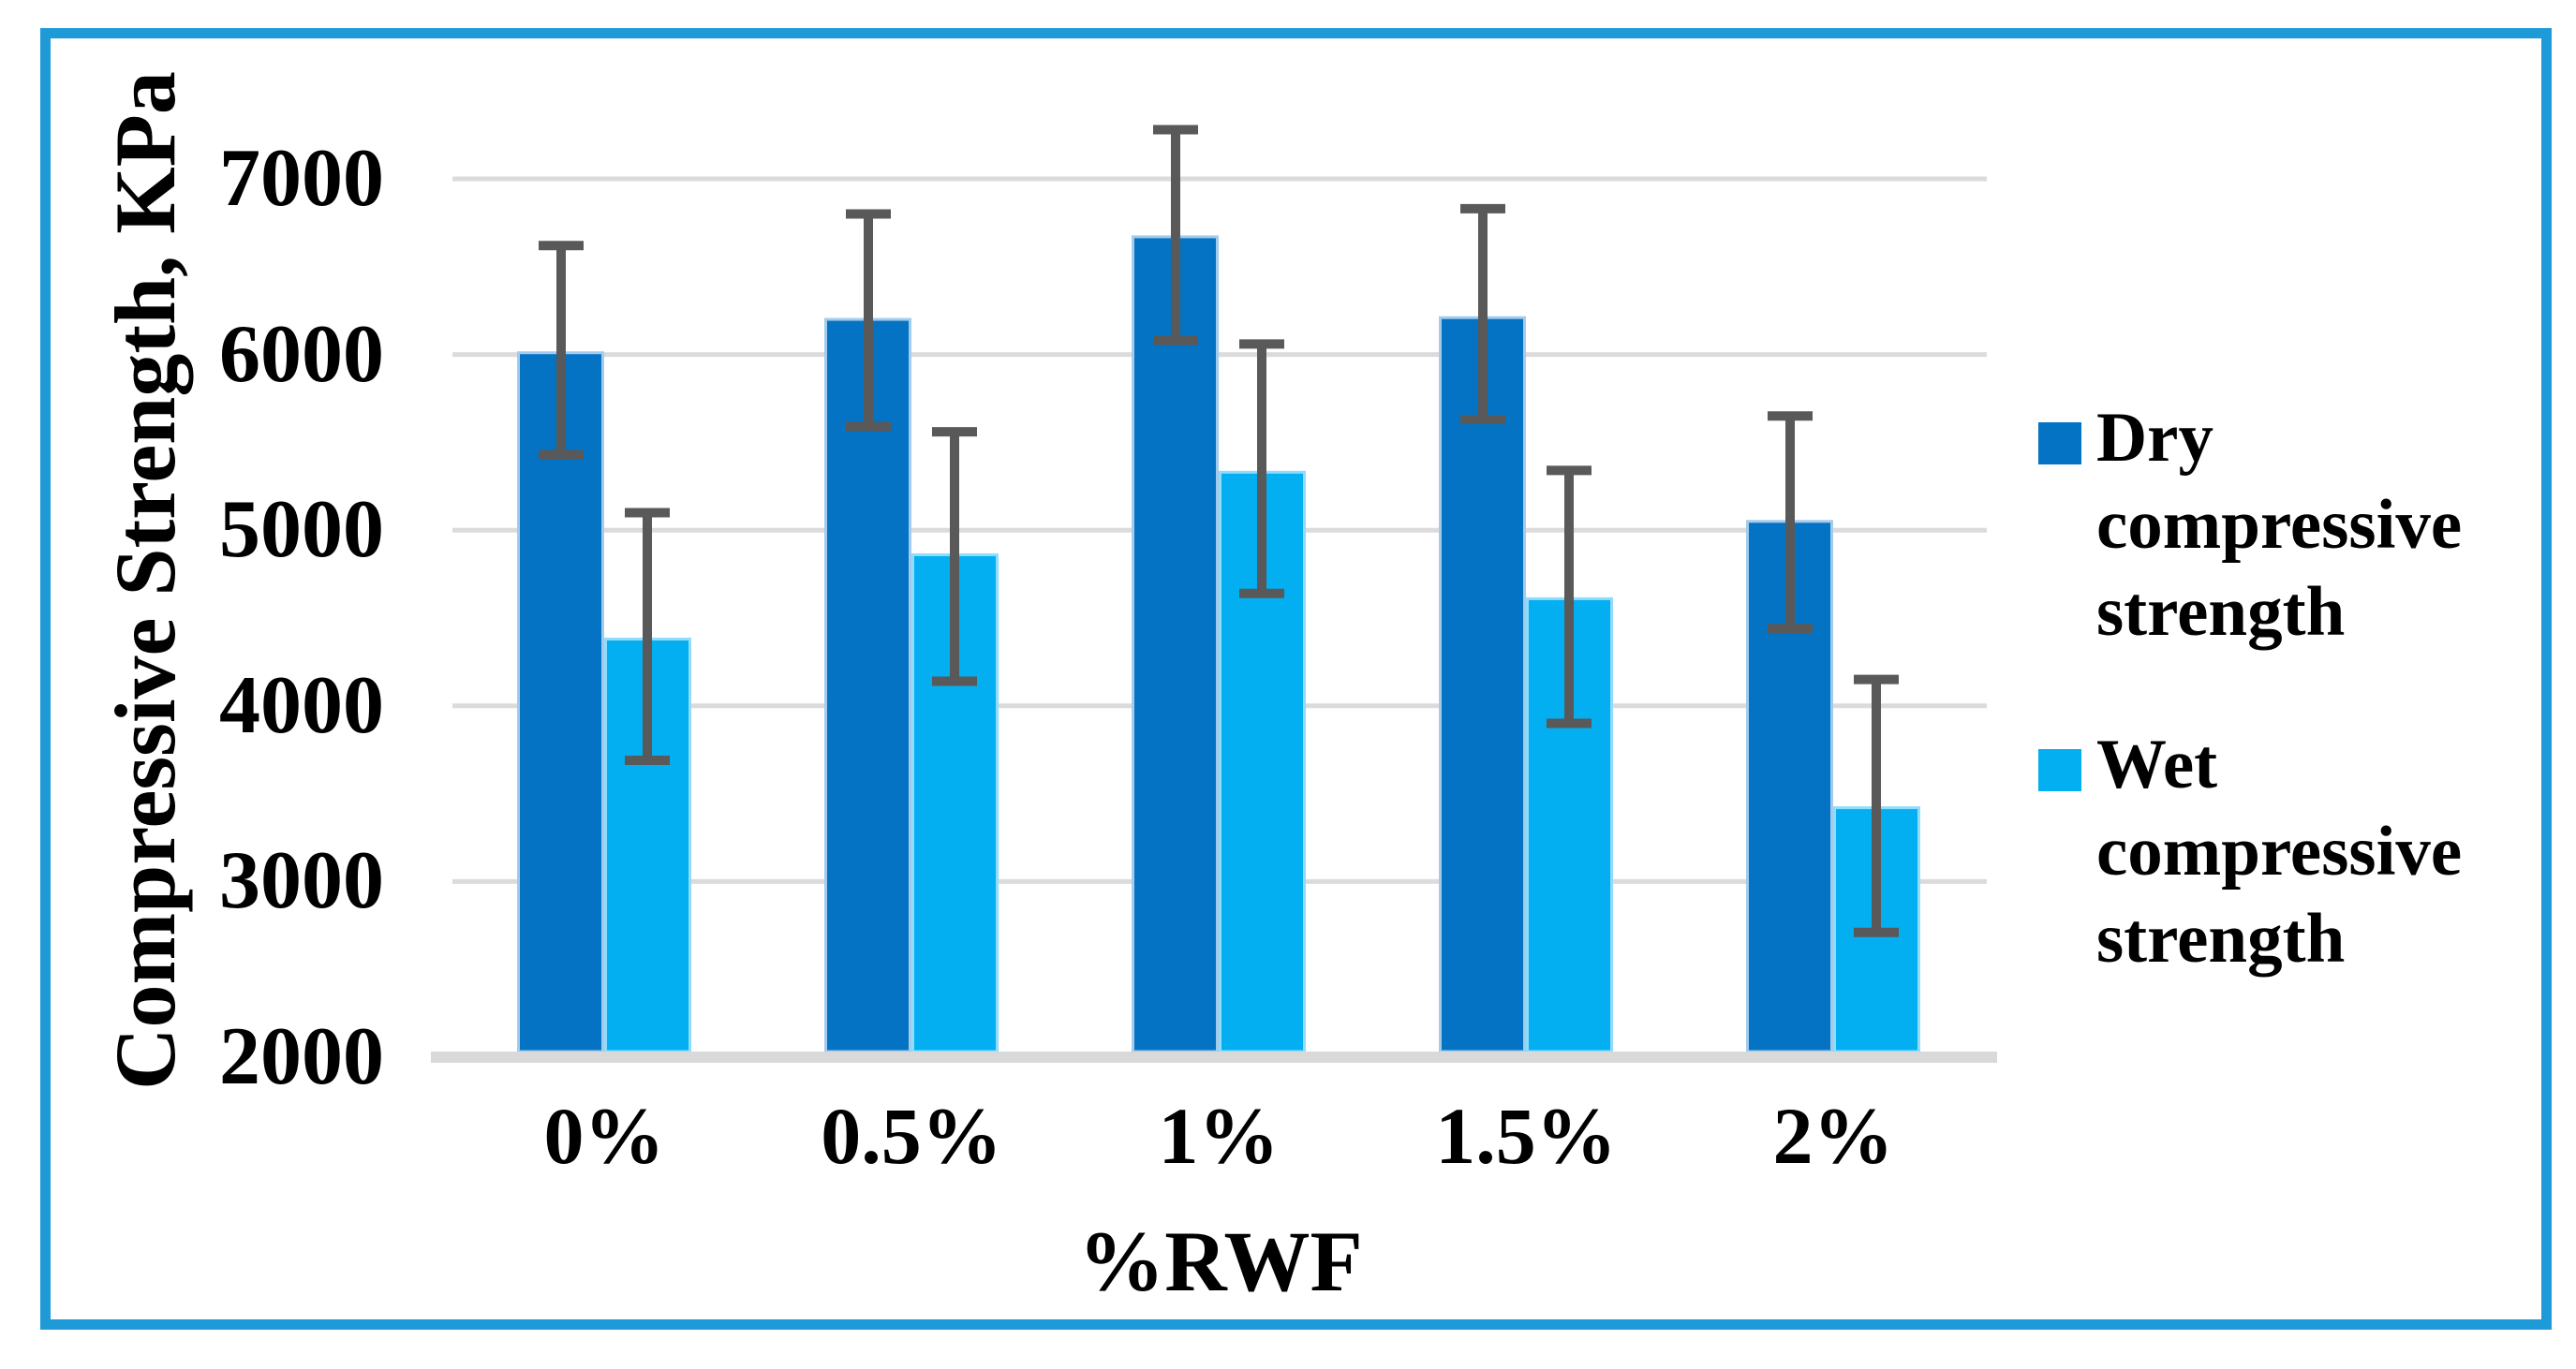 This screenshot has height=1369, width=2576. I want to click on legend-swatch-wet, so click(2059, 770).